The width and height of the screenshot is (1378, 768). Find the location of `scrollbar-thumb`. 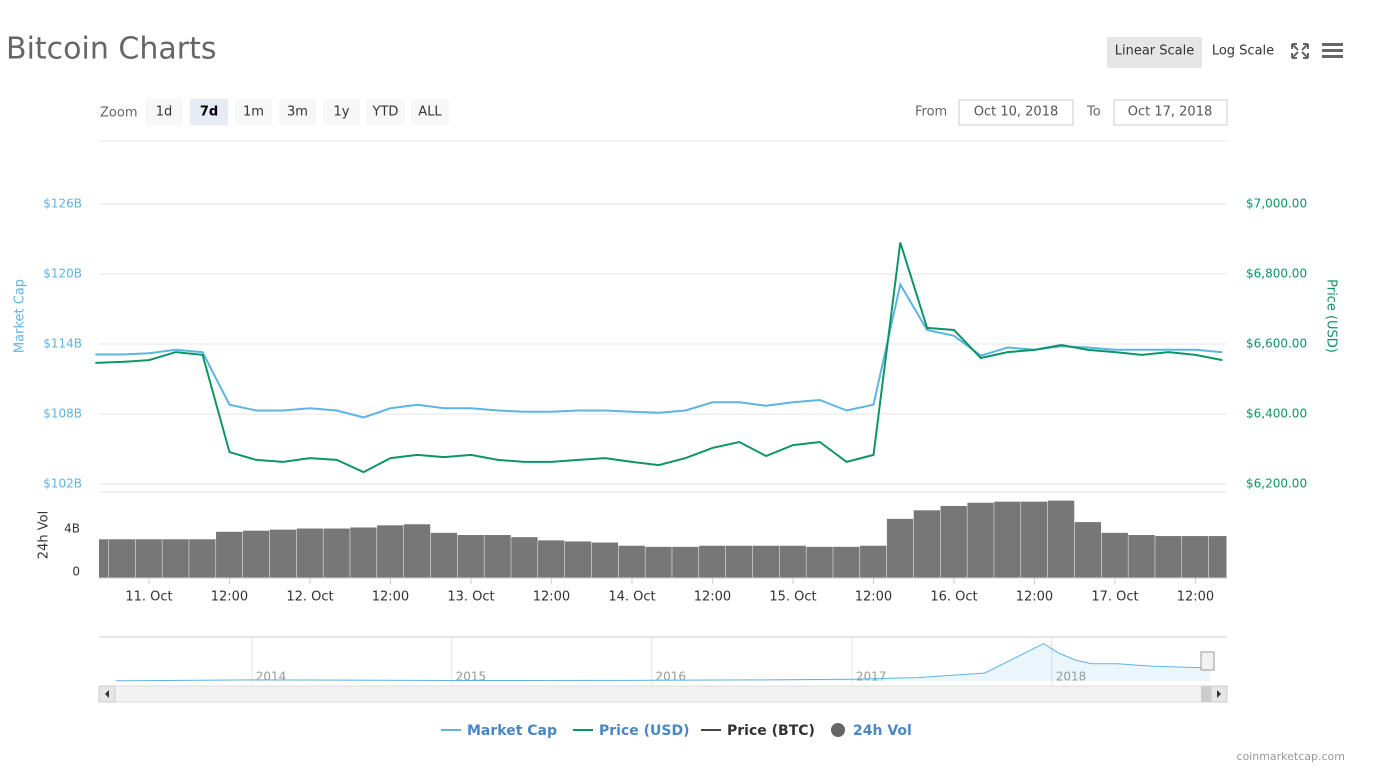

scrollbar-thumb is located at coordinates (1206, 694).